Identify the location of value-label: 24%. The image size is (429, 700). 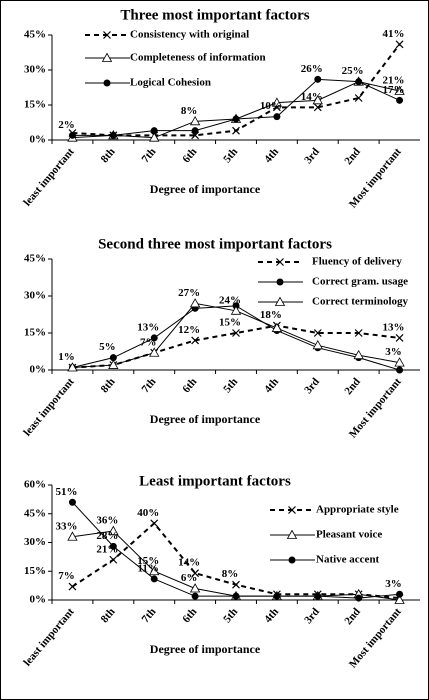
(230, 300).